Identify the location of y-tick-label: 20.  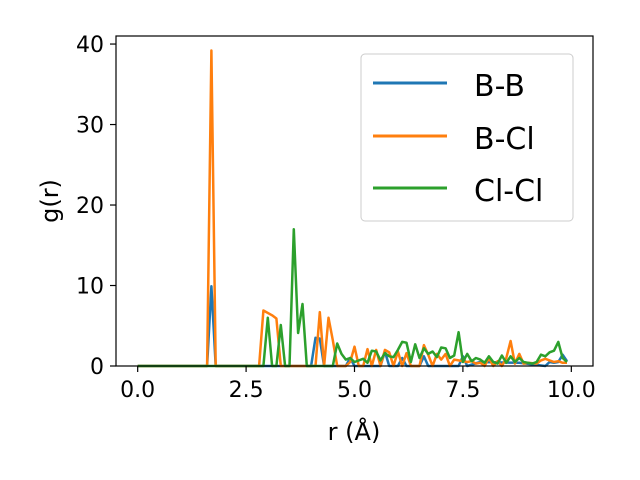
(90, 206).